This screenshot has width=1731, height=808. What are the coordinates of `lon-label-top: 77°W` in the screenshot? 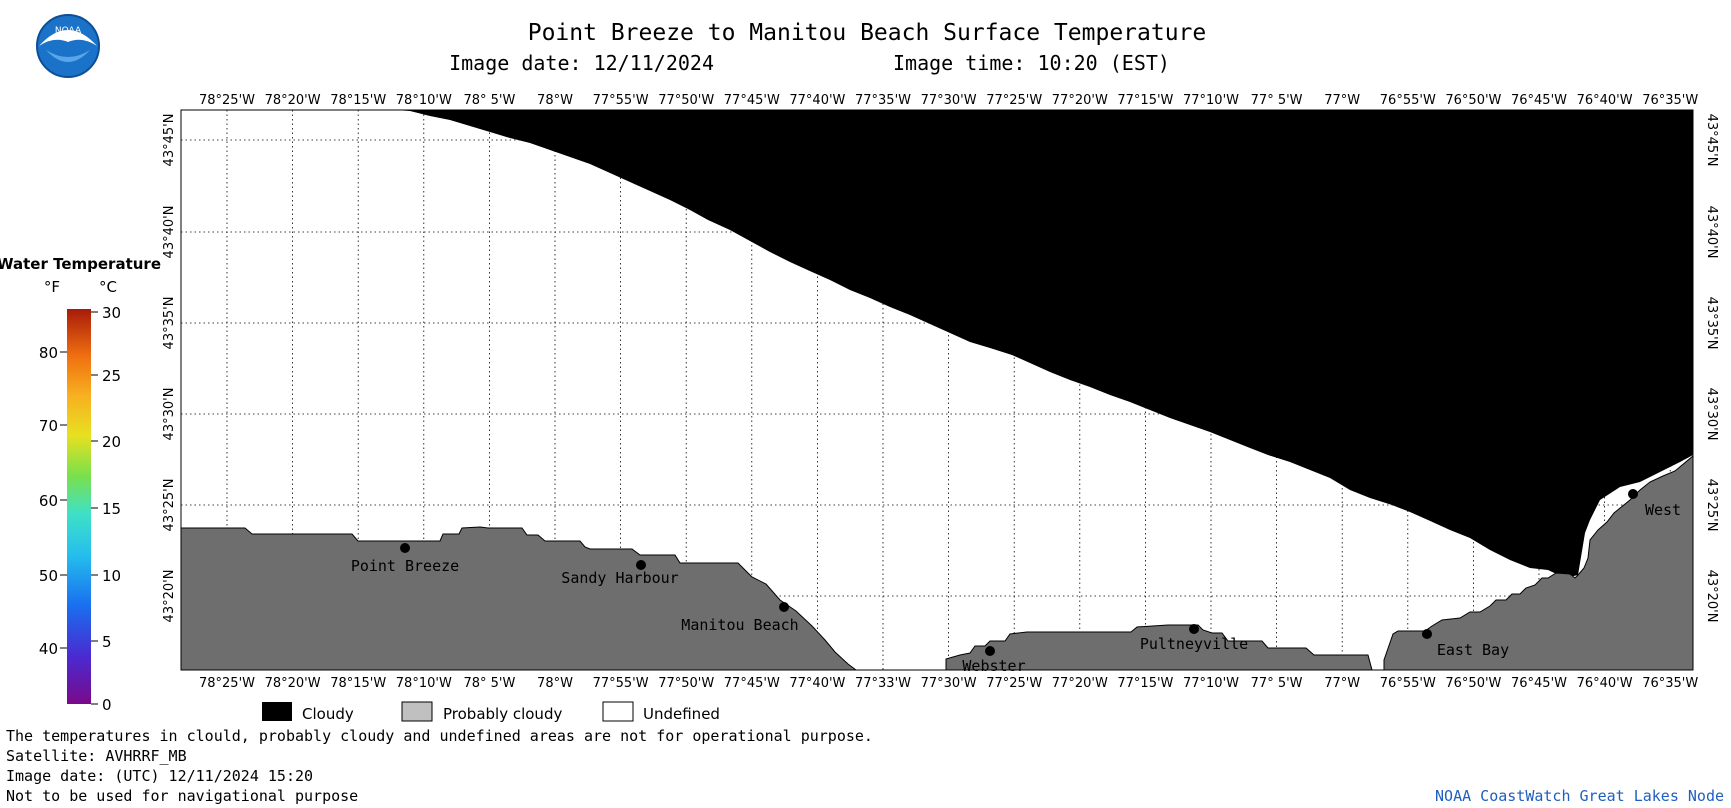 It's located at (1342, 100).